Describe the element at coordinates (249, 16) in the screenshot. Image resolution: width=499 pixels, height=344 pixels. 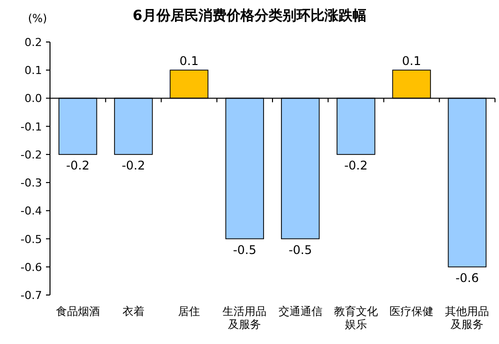
I see `chart-title: 6月份居民消费价格分类别环比涨跌幅` at that location.